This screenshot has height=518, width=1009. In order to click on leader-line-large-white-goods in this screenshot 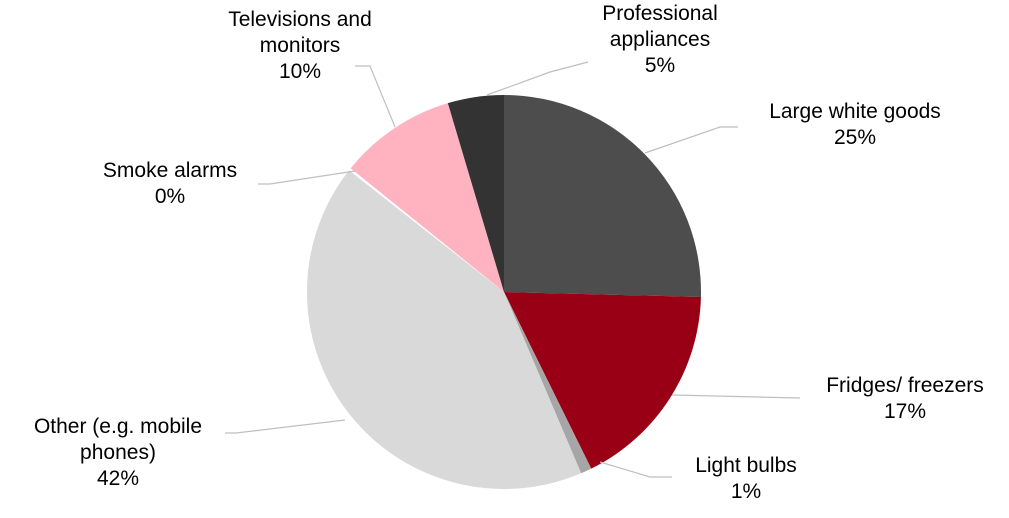, I will do `click(691, 140)`.